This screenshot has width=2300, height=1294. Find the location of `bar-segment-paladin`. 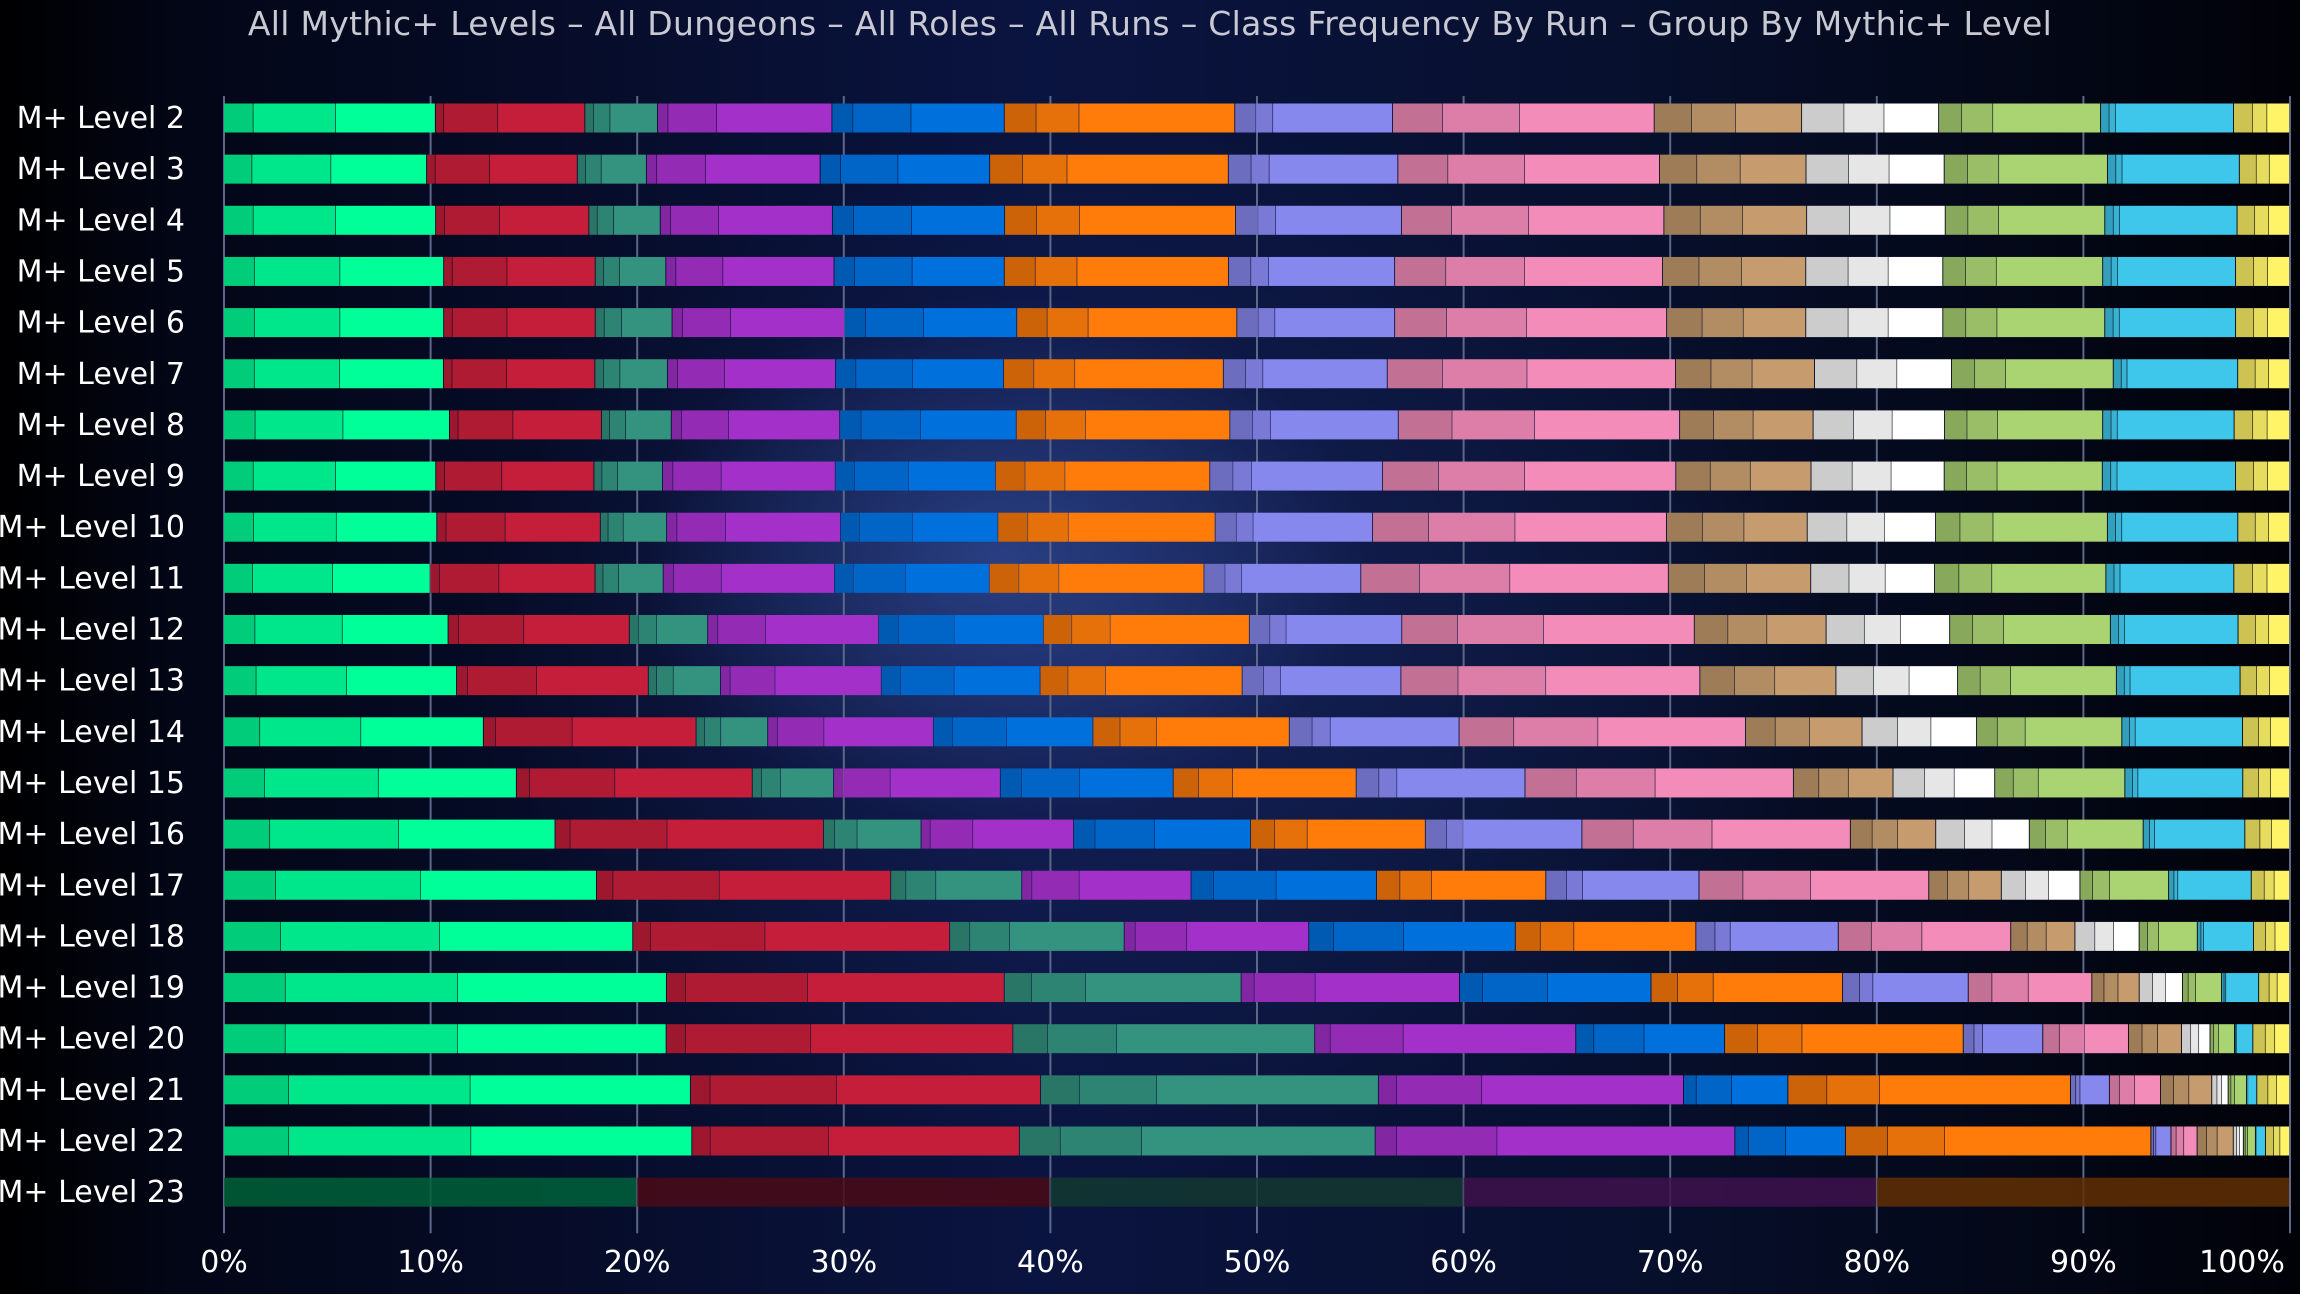

bar-segment-paladin is located at coordinates (1814, 885).